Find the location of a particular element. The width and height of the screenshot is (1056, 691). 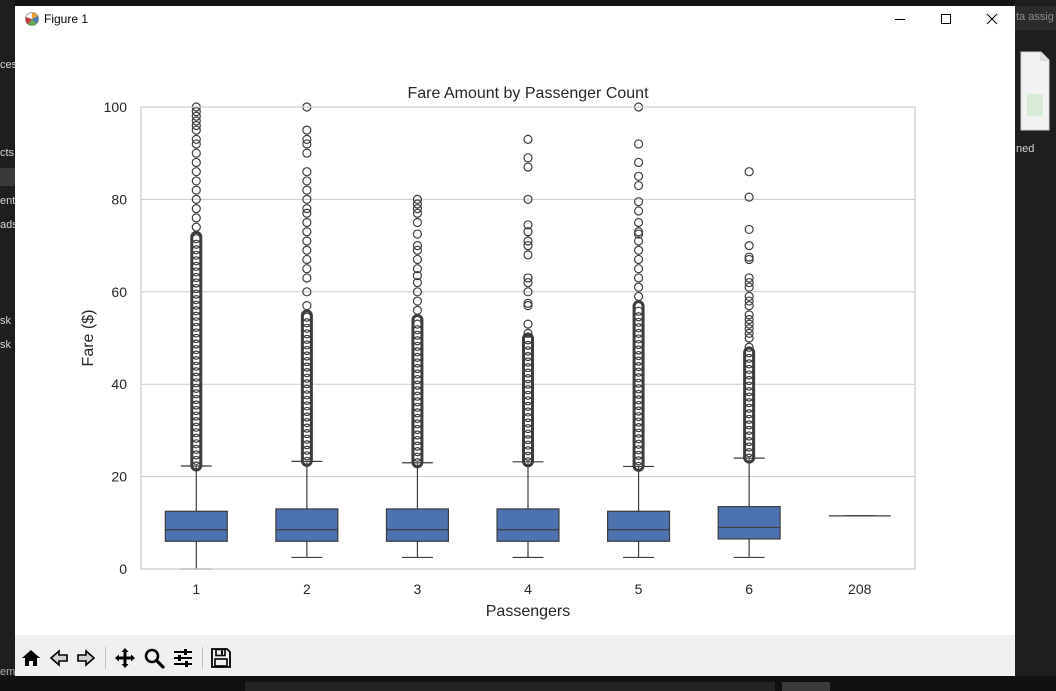

home-button is located at coordinates (31, 658).